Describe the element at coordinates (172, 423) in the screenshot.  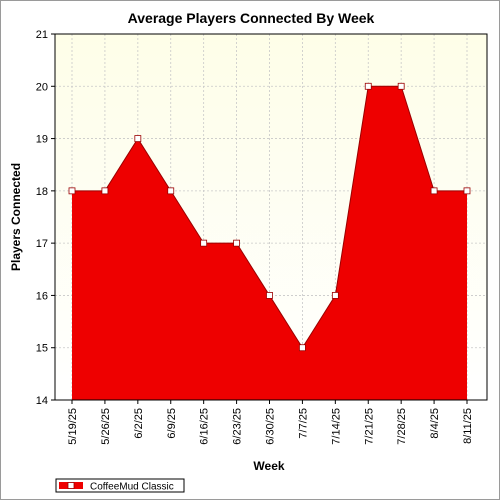
I see `x-tick-label: 6/9/25` at that location.